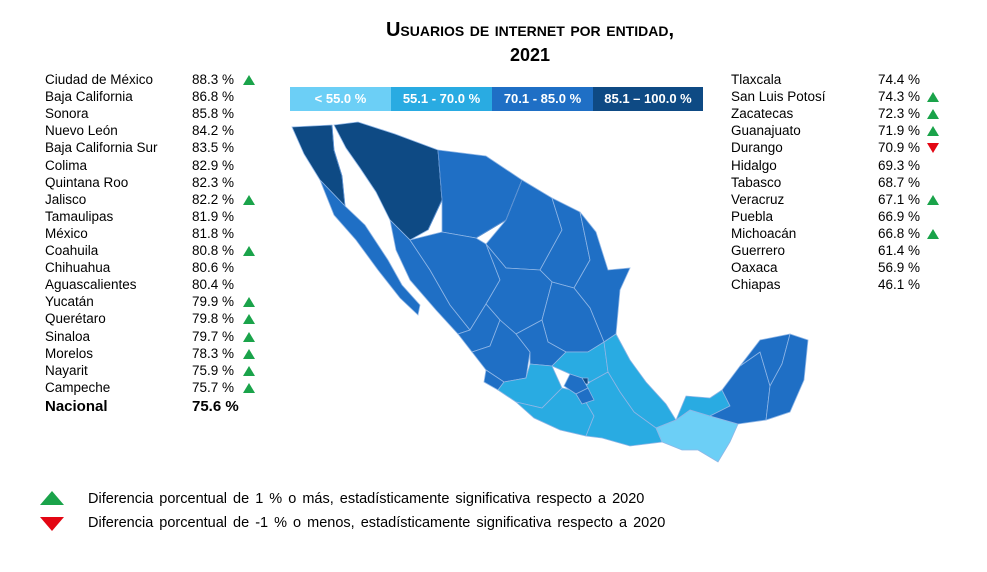 This screenshot has width=987, height=572. I want to click on state-name: Sonora, so click(67, 114).